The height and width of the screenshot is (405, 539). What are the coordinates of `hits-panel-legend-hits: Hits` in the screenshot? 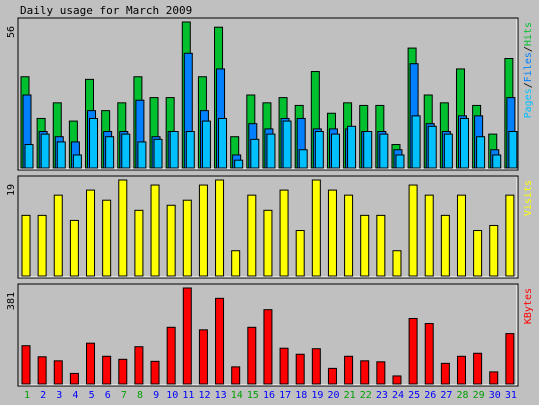 It's located at (528, 34).